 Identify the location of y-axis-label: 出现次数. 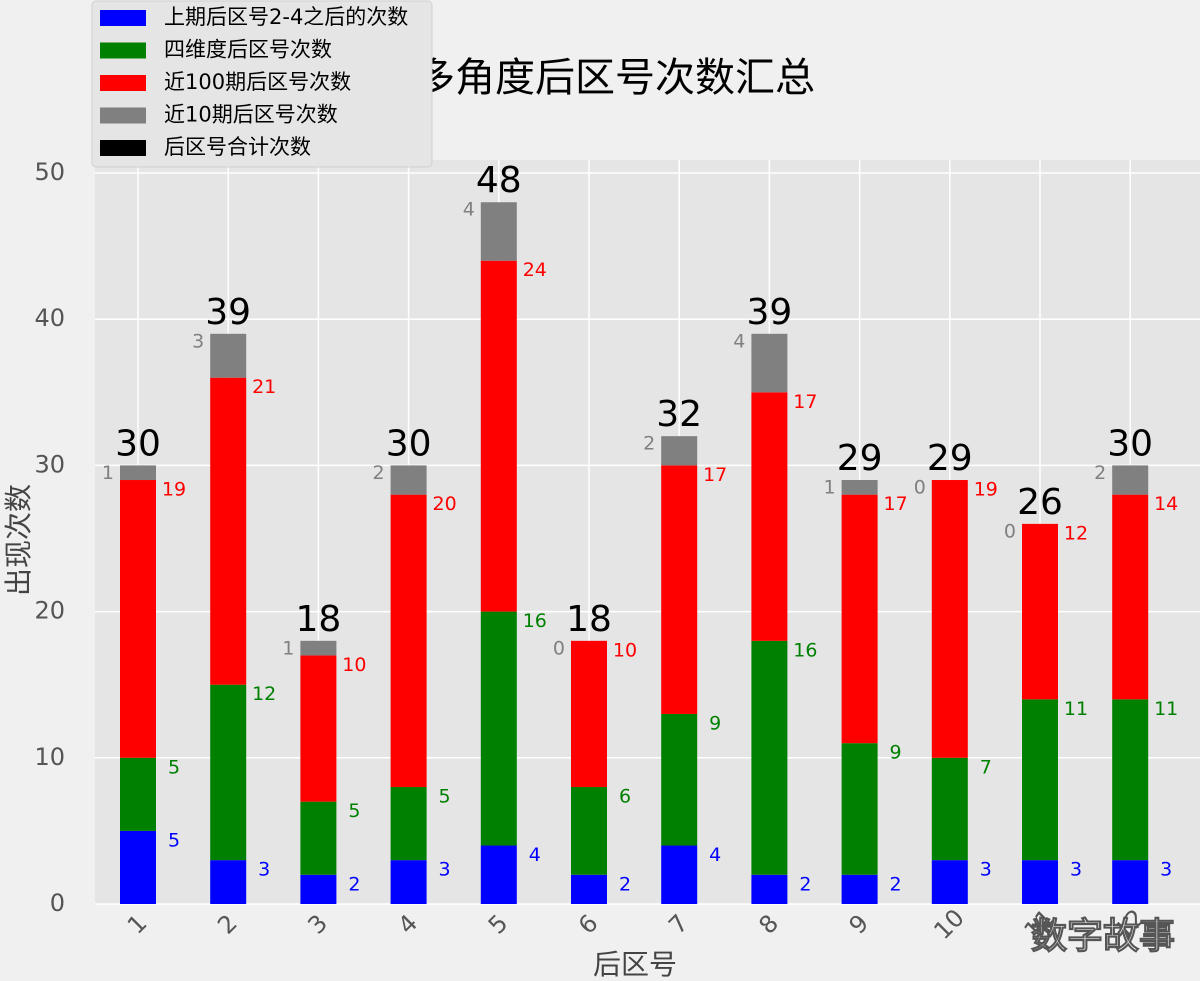
(18, 540).